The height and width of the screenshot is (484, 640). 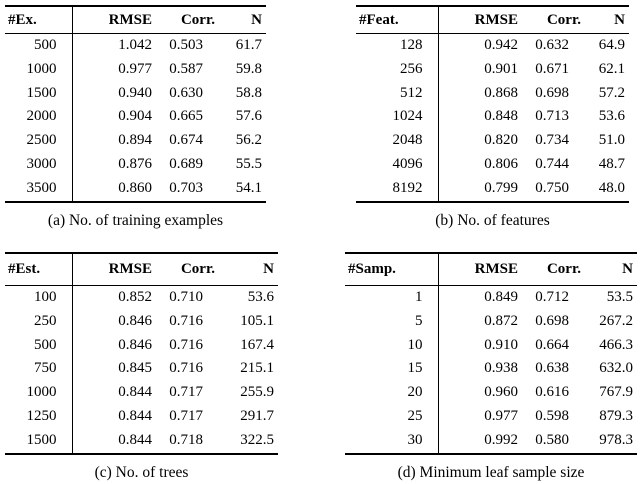 I want to click on table-cell: 0.820, so click(x=501, y=140).